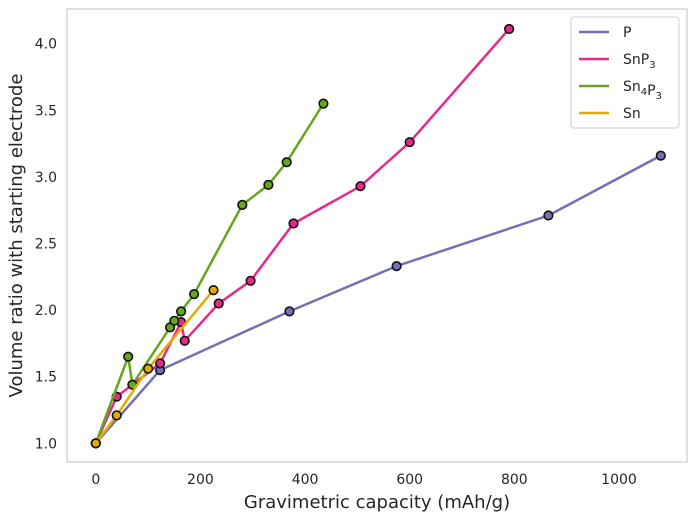 The height and width of the screenshot is (521, 696). What do you see at coordinates (305, 480) in the screenshot?
I see `x-tick-label: 400` at bounding box center [305, 480].